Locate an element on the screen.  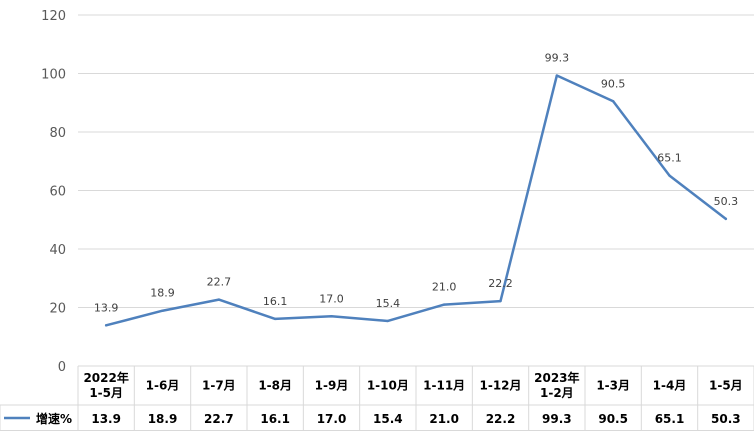
table-value-cell: 99.3 is located at coordinates (557, 419).